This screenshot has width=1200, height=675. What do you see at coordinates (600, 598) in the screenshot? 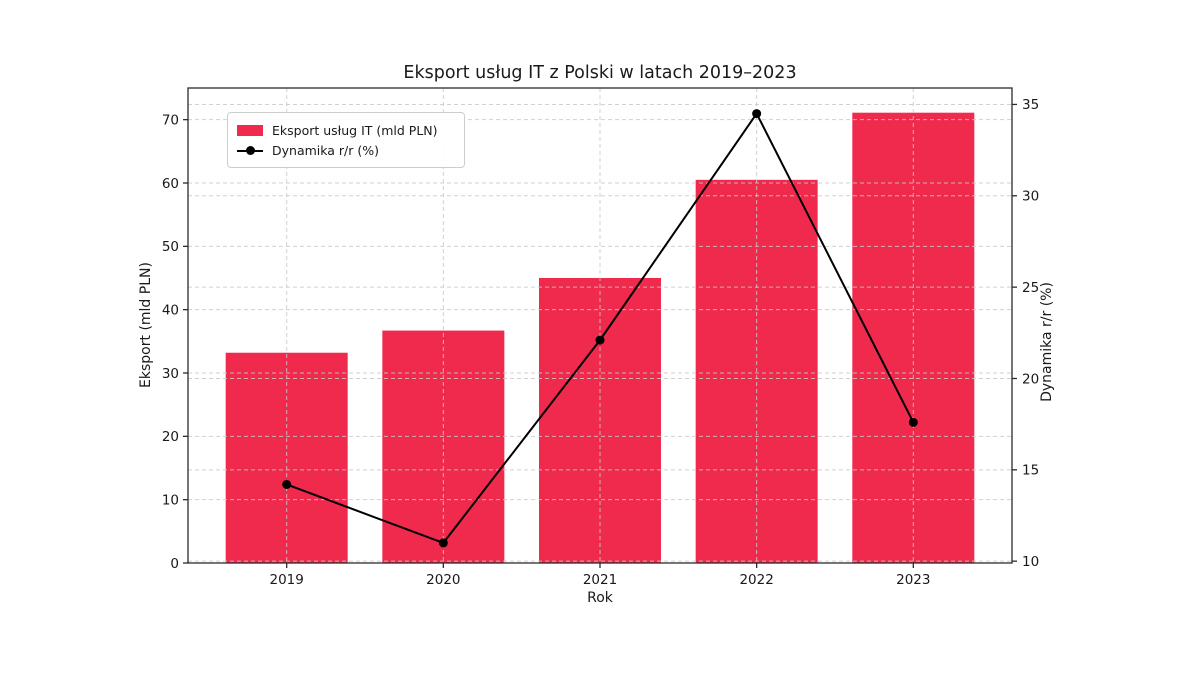
I see `x-axis-label: Rok` at bounding box center [600, 598].